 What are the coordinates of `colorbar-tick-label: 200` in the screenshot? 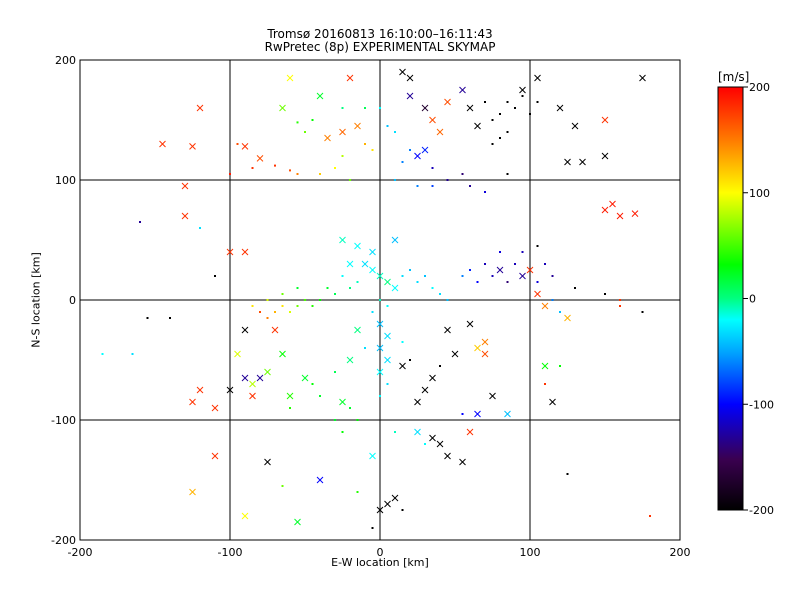 It's located at (759, 87).